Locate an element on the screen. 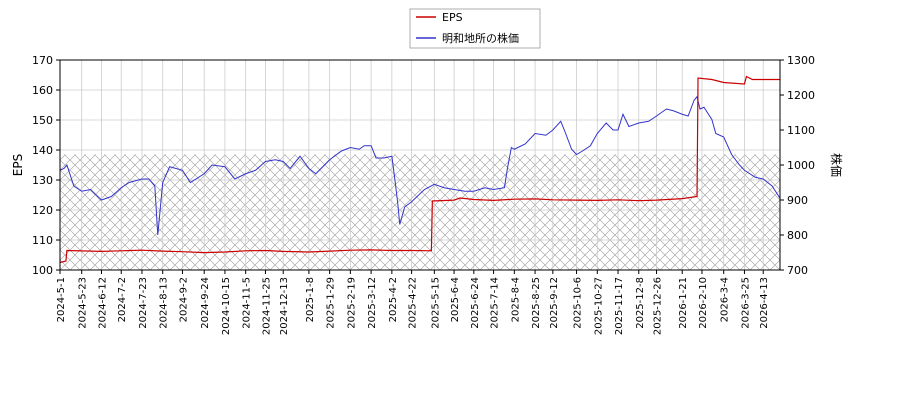 This screenshot has width=900, height=404. x-tick-label: 2025-5-15 is located at coordinates (435, 303).